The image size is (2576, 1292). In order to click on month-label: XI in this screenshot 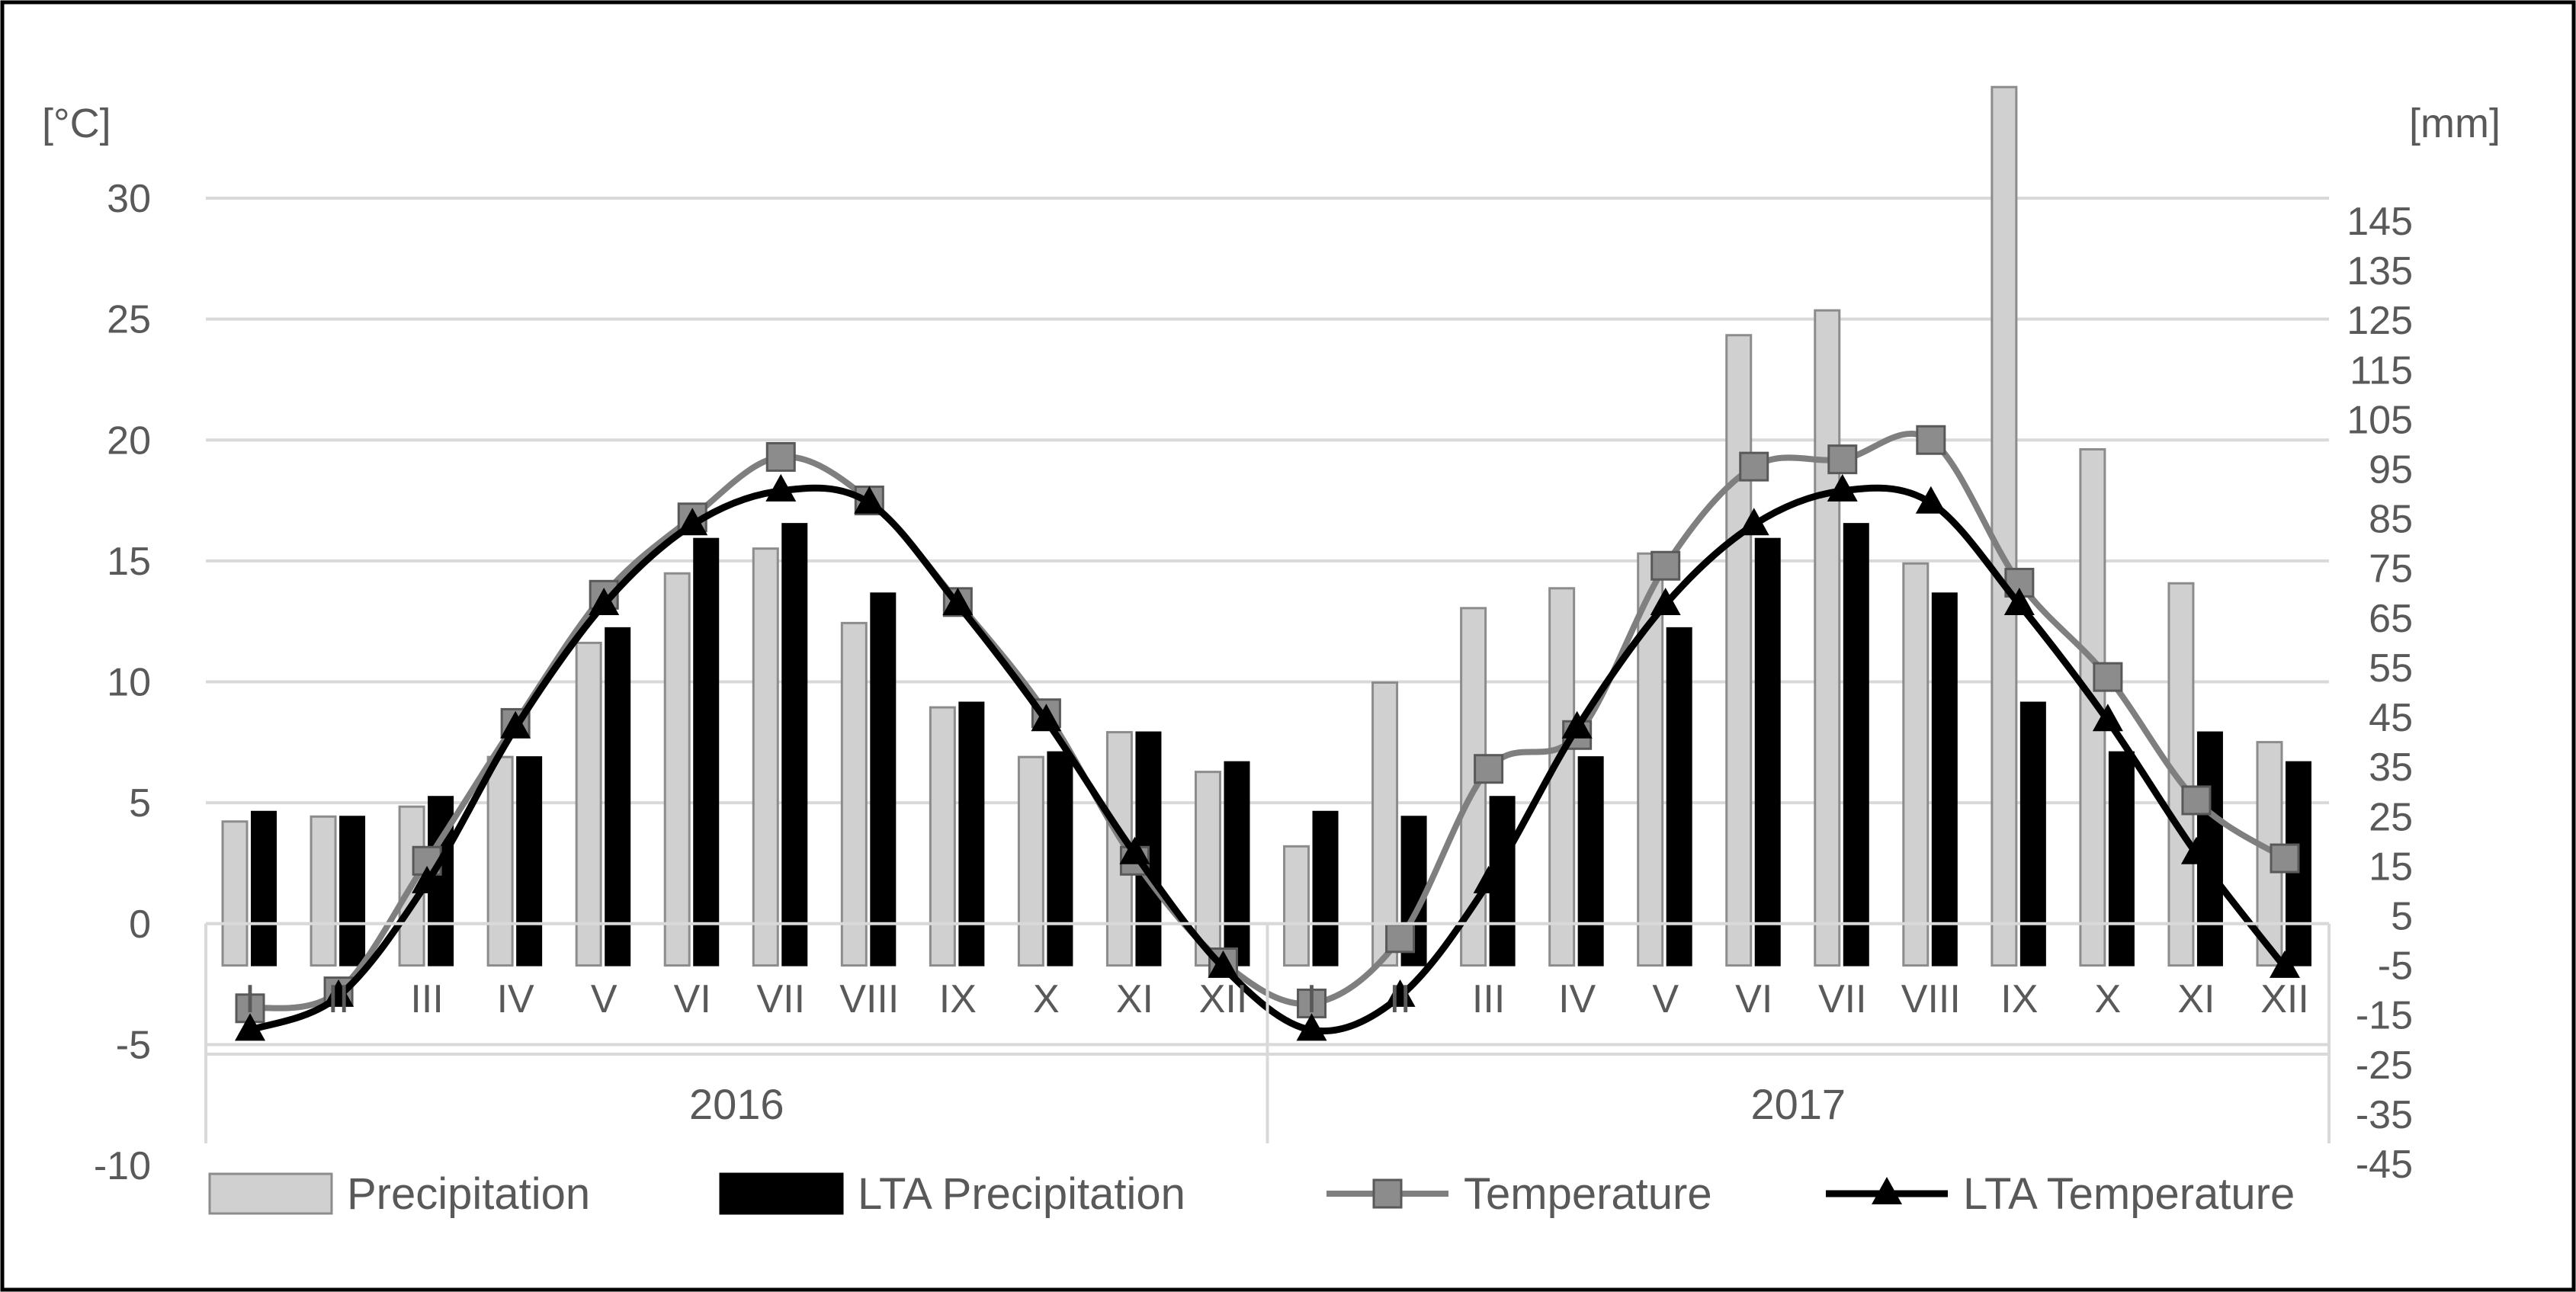, I will do `click(1134, 999)`.